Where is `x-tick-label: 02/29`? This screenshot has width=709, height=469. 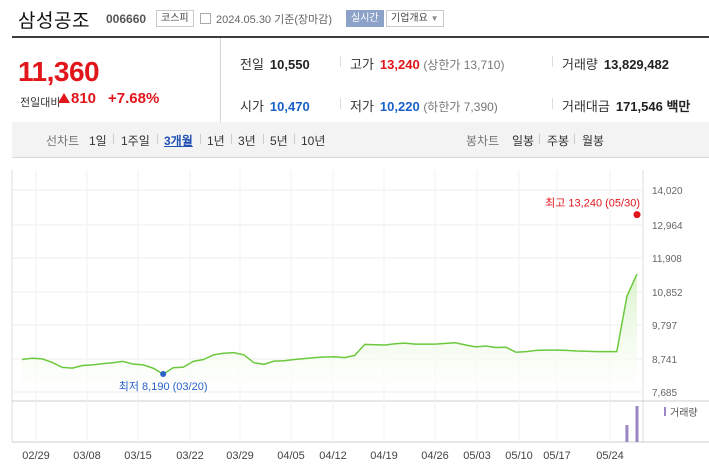
x-tick-label: 02/29 is located at coordinates (36, 456).